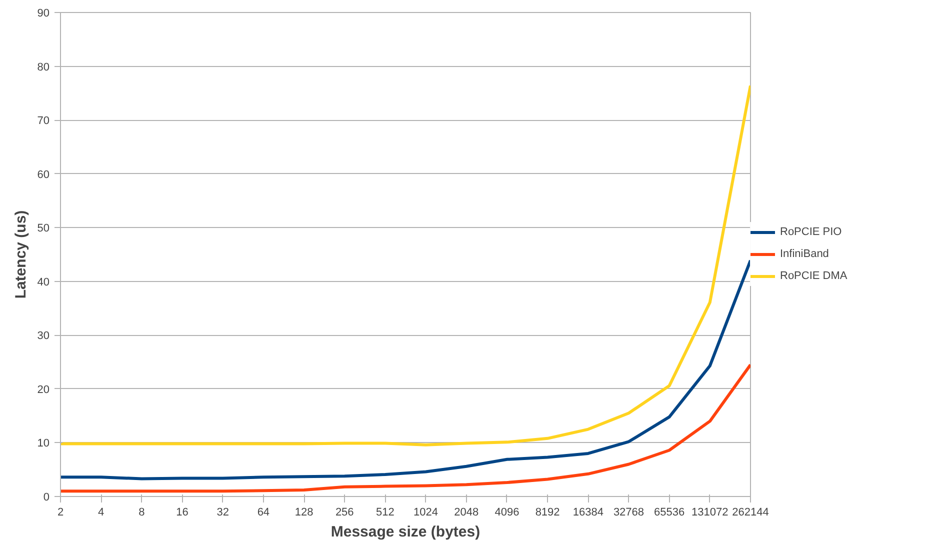 The height and width of the screenshot is (558, 937). Describe the element at coordinates (804, 254) in the screenshot. I see `legend-label: InfiniBand` at that location.